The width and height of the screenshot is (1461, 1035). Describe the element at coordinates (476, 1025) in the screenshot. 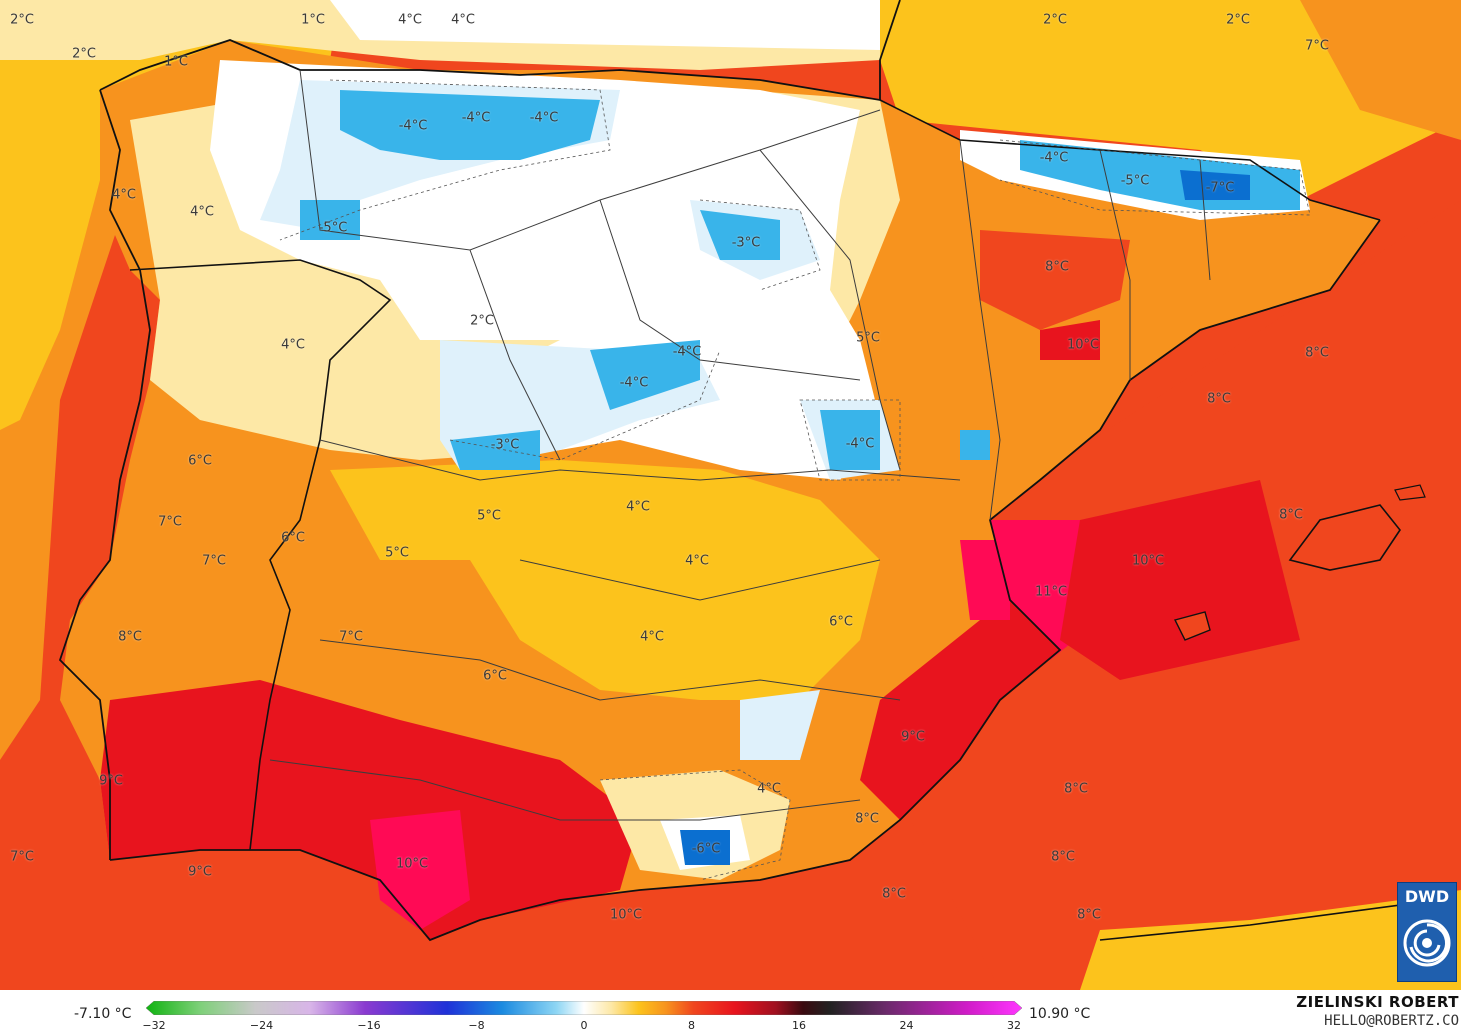

I see `legend-tick-label: −8` at that location.